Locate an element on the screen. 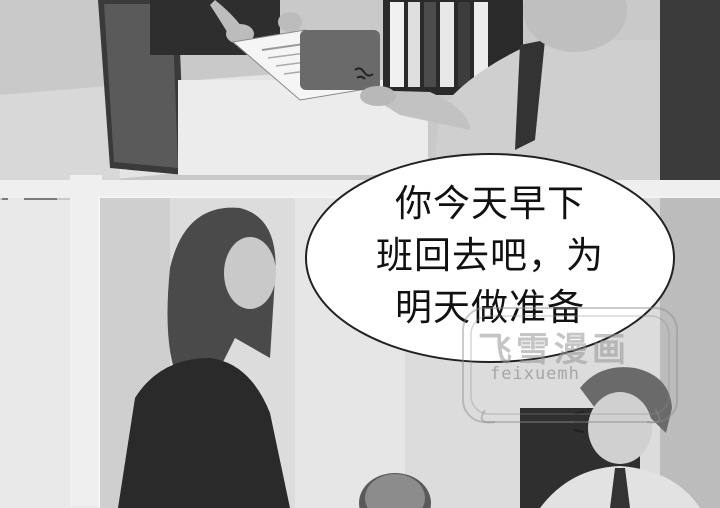  speech-line-3: 明天做准备 is located at coordinates (490, 307).